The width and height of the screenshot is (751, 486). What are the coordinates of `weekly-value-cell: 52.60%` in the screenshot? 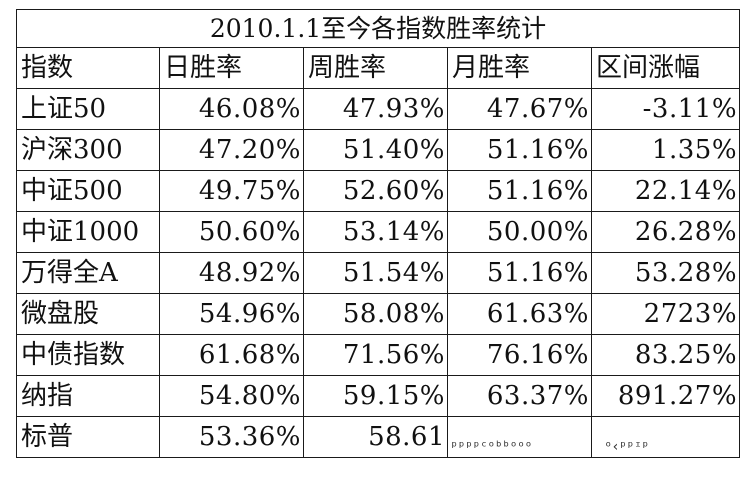 It's located at (375, 191).